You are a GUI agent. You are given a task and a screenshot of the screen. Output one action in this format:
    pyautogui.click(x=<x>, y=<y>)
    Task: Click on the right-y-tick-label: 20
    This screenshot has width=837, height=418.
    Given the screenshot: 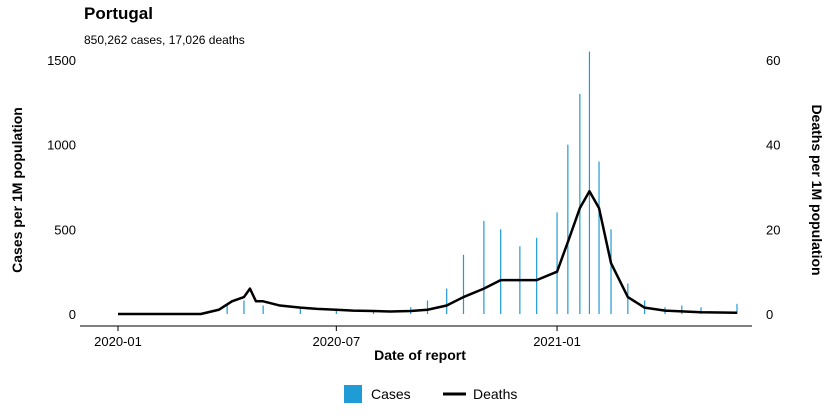 What is the action you would take?
    pyautogui.click(x=773, y=229)
    